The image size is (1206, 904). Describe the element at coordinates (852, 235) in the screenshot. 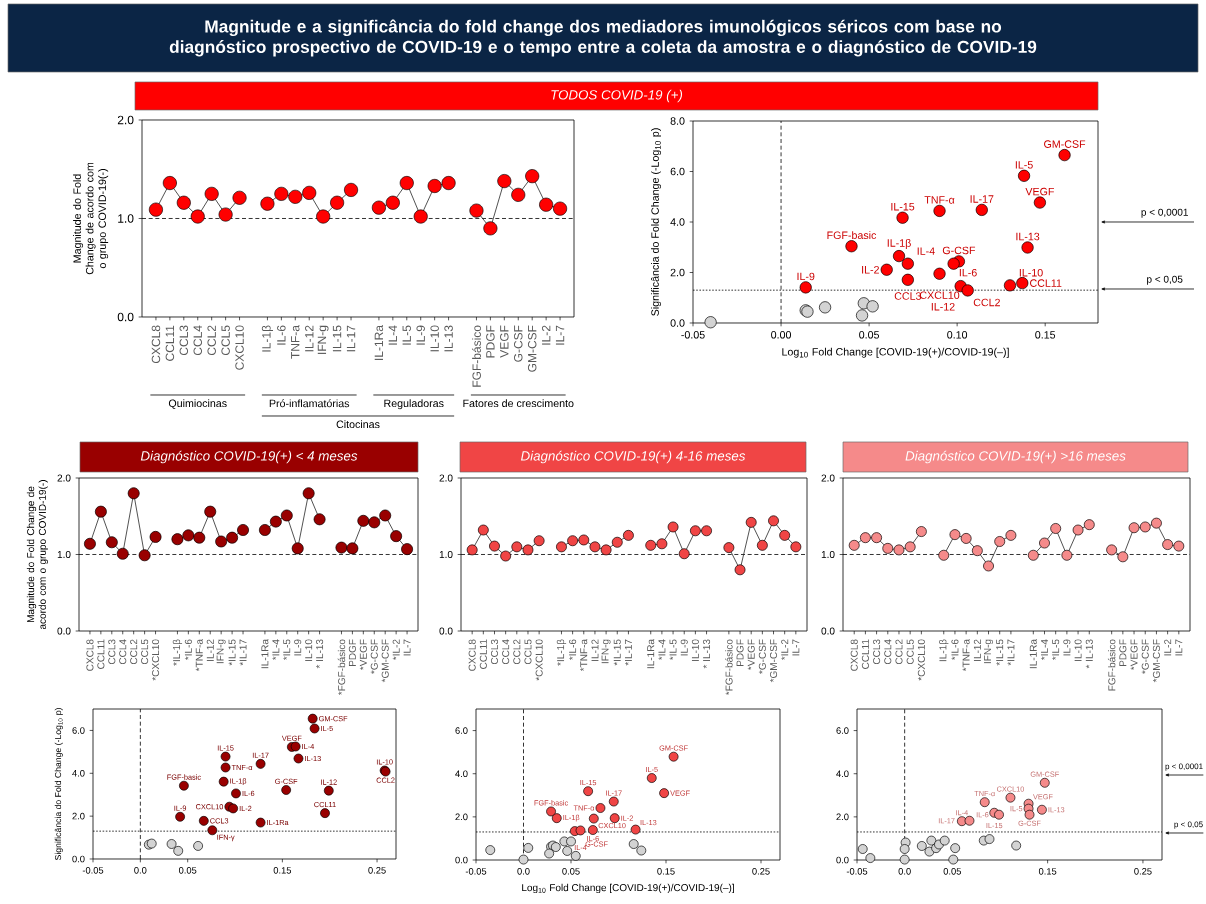

I see `data-label: FGF-basic` at that location.